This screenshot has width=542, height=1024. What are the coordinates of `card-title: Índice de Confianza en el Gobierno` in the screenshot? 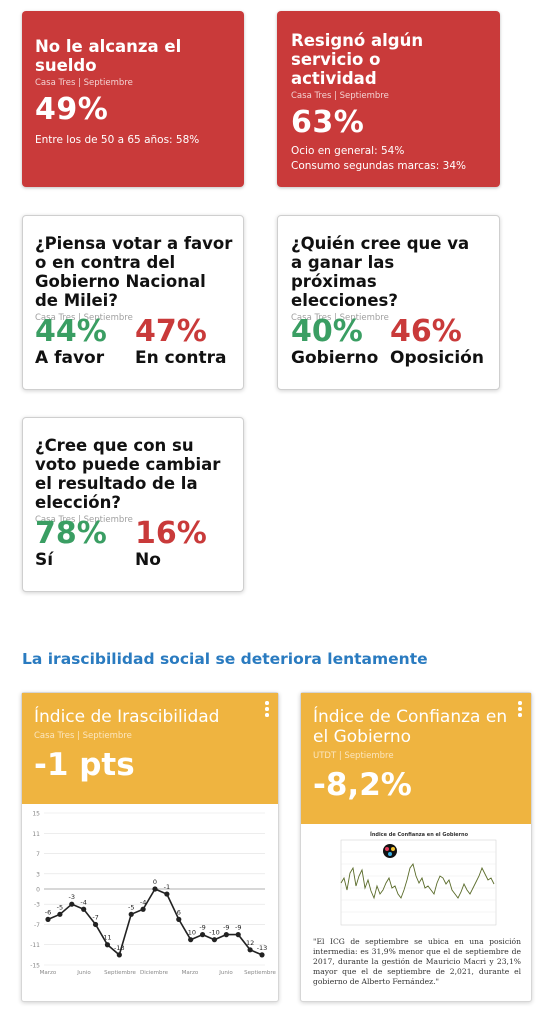 It's located at (410, 727).